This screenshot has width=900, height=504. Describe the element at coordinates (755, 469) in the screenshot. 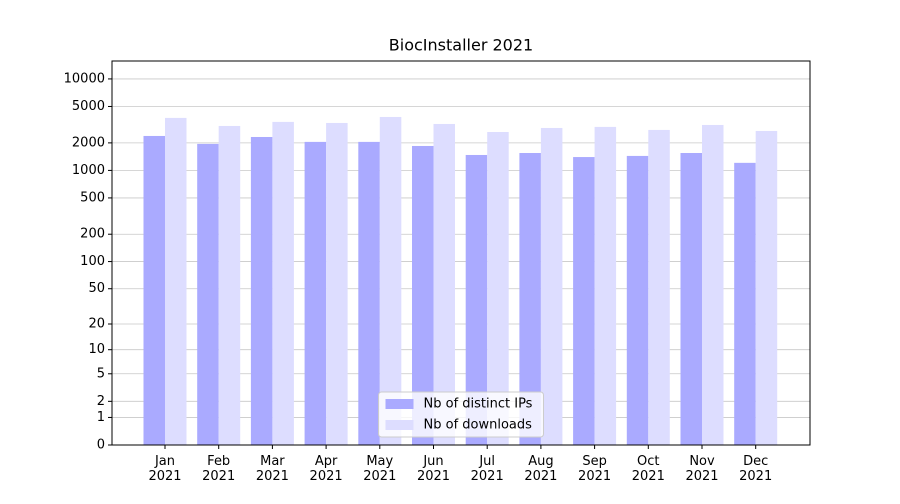

I see `x-tick-label: Dec 2021` at that location.